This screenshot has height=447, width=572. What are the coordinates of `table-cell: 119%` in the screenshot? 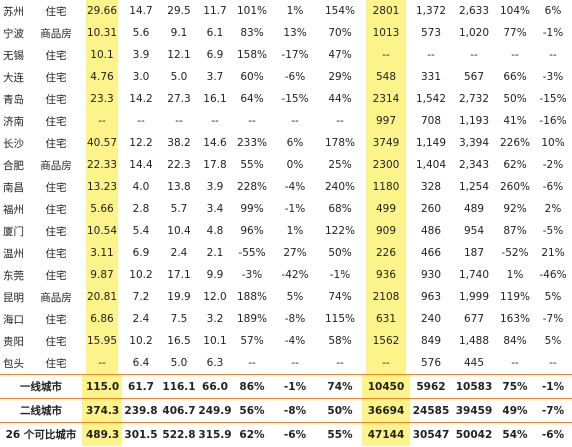 It's located at (515, 297).